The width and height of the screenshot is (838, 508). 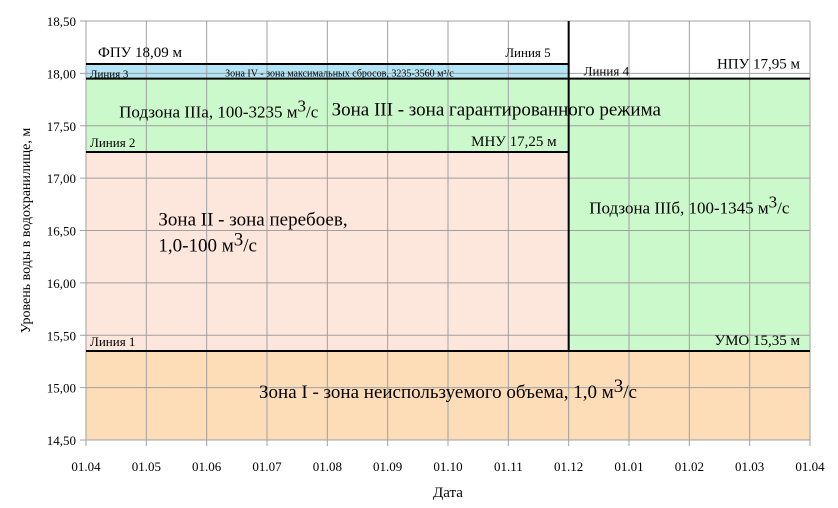 What do you see at coordinates (112, 142) in the screenshot?
I see `line-2-label: Линия 2` at bounding box center [112, 142].